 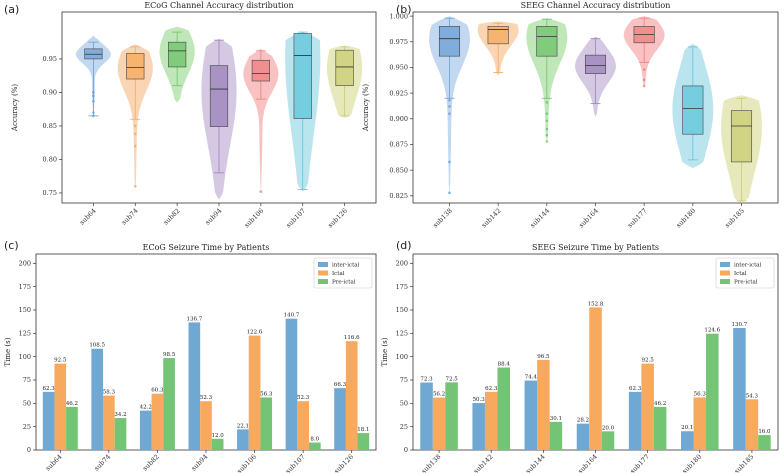 What do you see at coordinates (692, 463) in the screenshot?
I see `x-tick-label: sub180` at bounding box center [692, 463].